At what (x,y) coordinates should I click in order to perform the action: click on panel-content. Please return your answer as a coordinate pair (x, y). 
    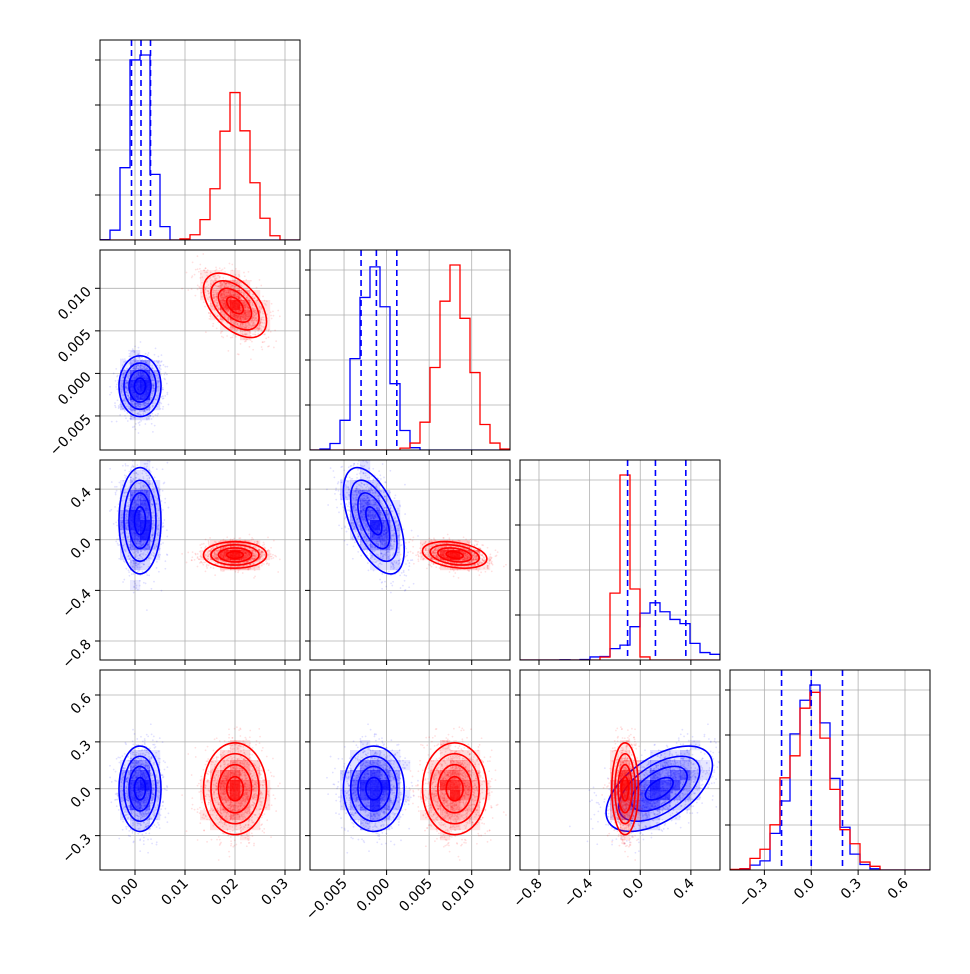
    Looking at the image, I should click on (200, 550).